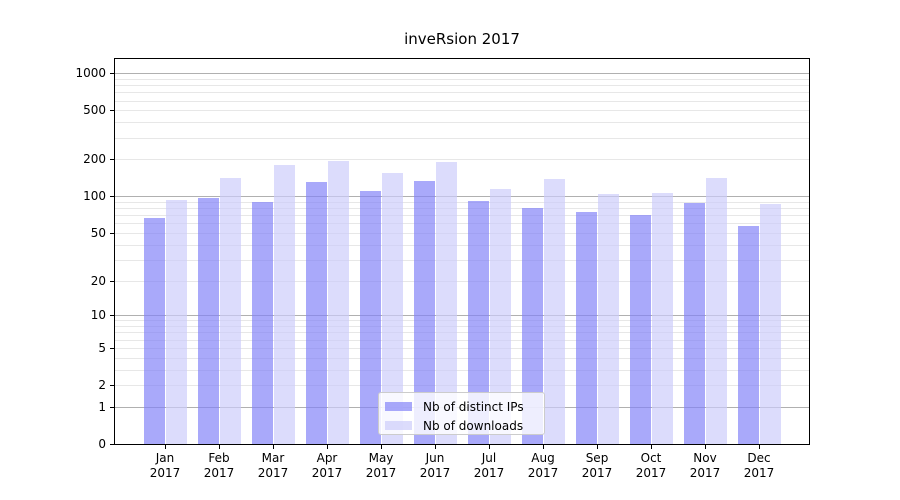 The image size is (900, 500). I want to click on legend-swatch-downloads, so click(398, 425).